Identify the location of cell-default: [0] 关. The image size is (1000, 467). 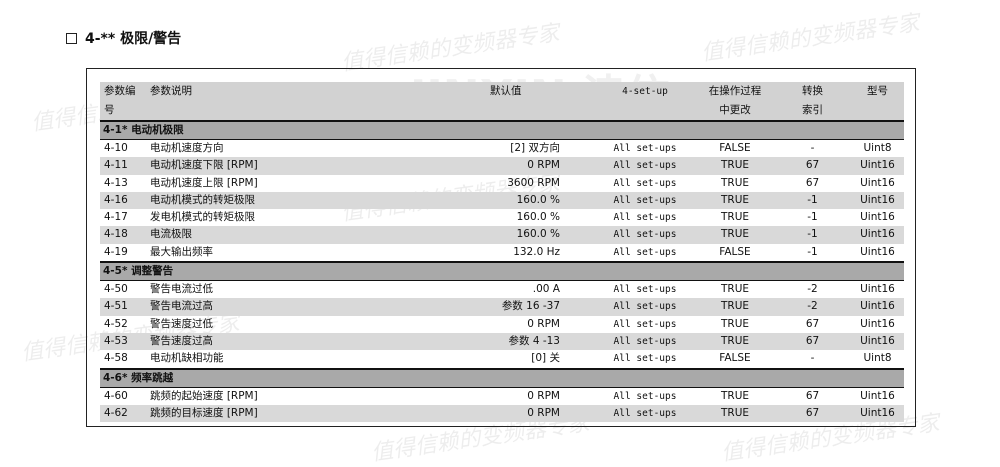
(545, 358).